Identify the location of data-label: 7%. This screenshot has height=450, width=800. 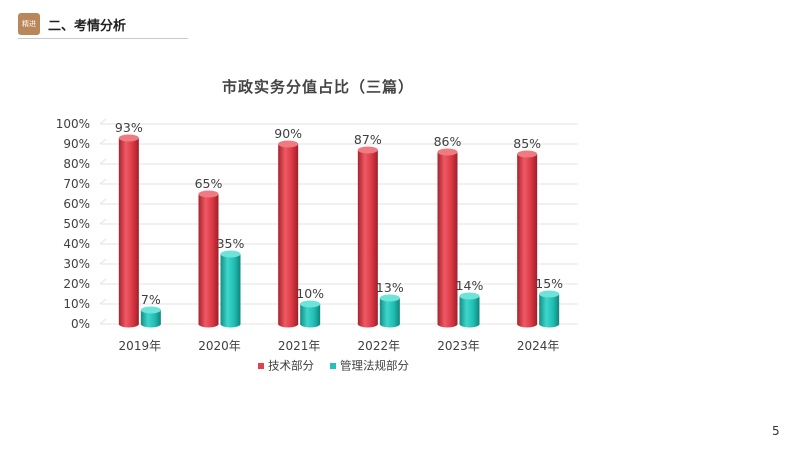
(151, 299).